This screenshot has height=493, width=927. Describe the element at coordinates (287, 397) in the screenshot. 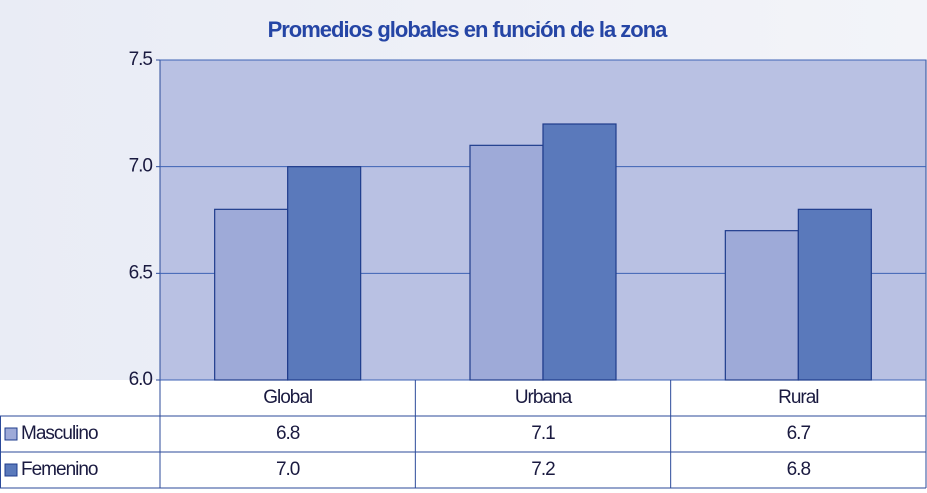

I see `x-tick-label: Global` at that location.